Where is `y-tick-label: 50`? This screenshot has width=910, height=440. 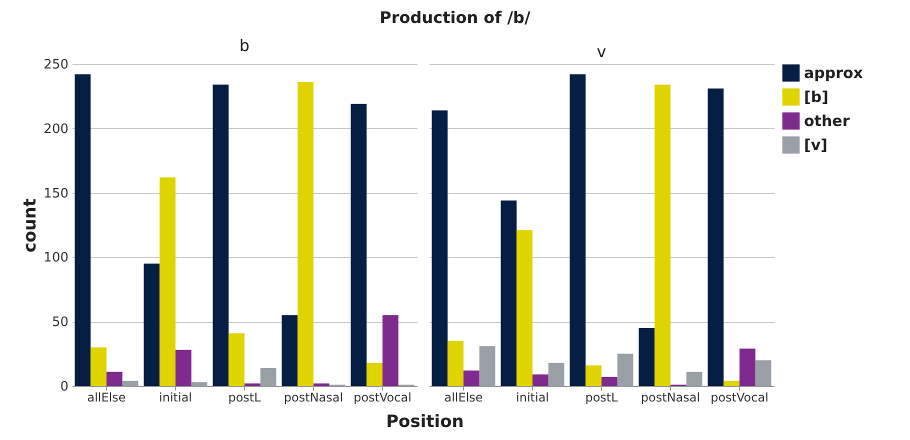
y-tick-label: 50 is located at coordinates (60, 322).